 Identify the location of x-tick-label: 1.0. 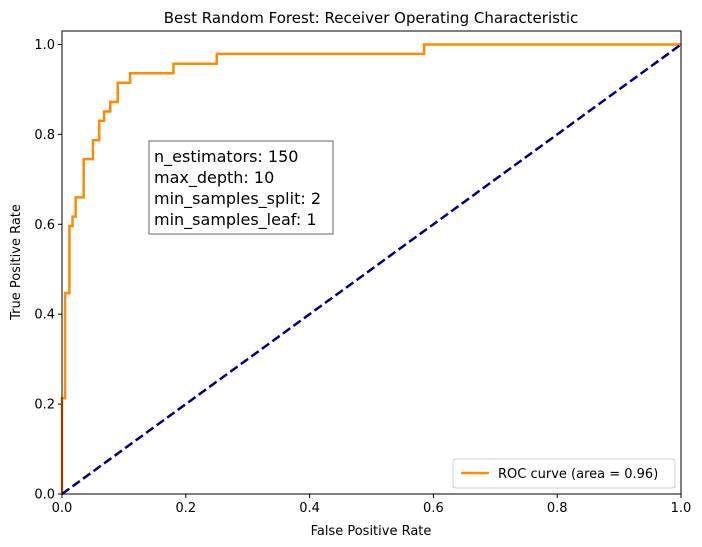
(681, 508).